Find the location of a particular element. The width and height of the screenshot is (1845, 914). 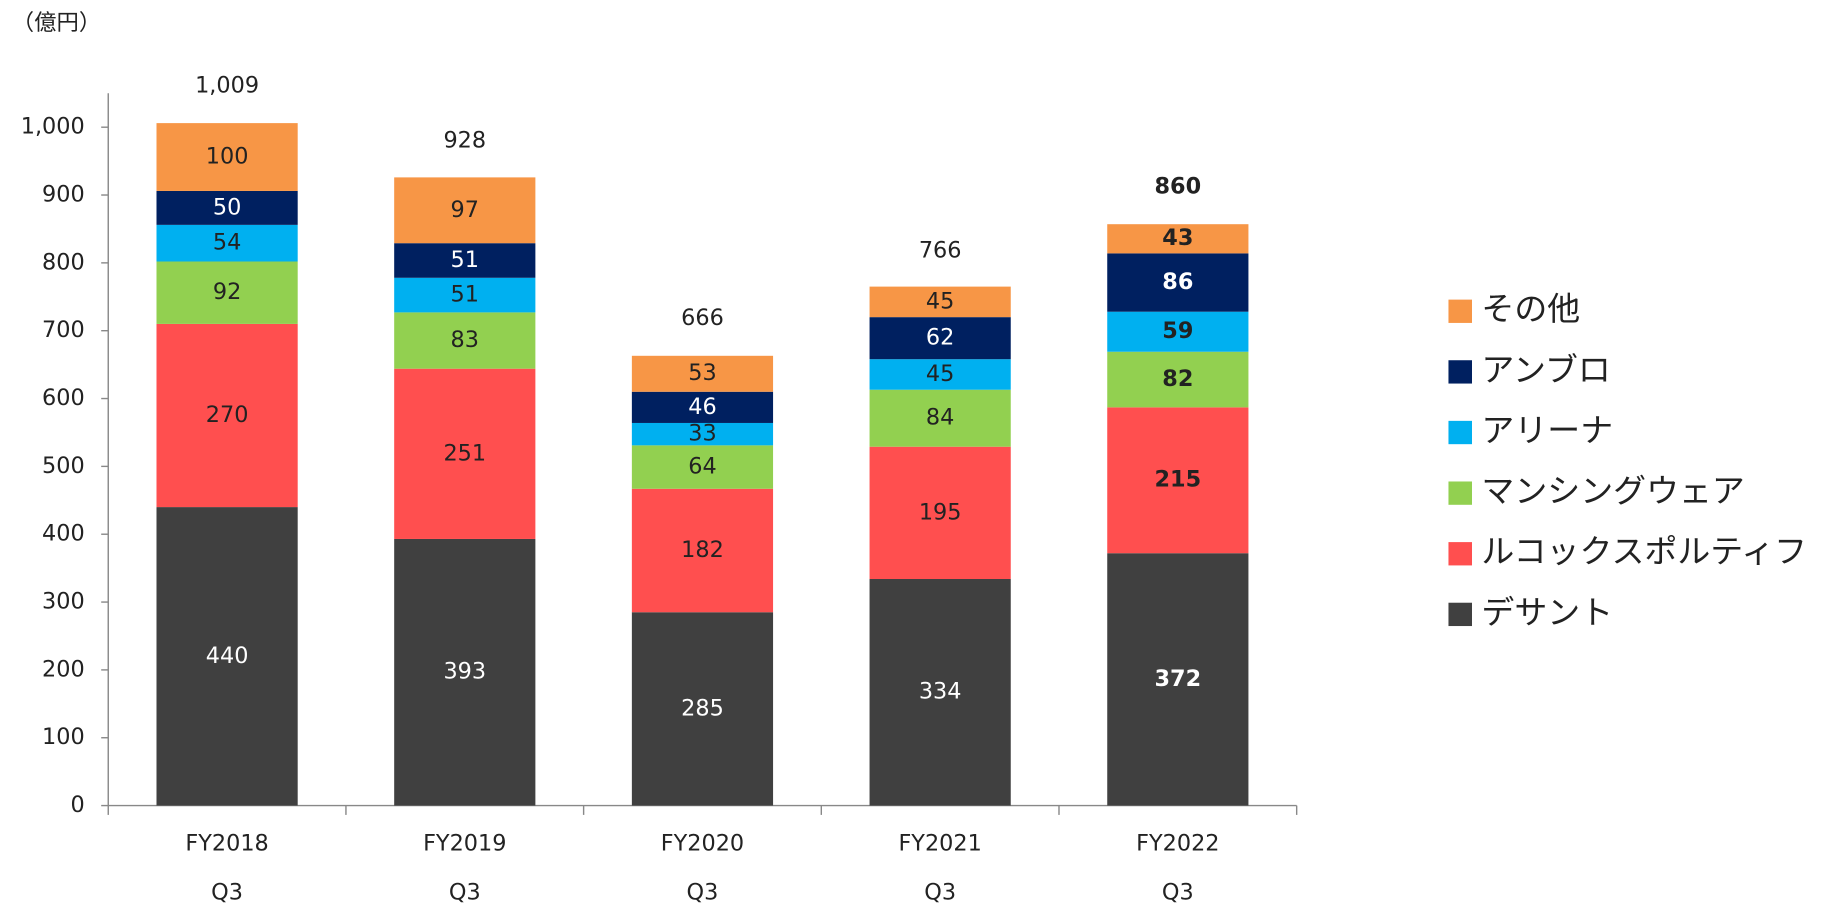

data-label: 53 is located at coordinates (702, 373).